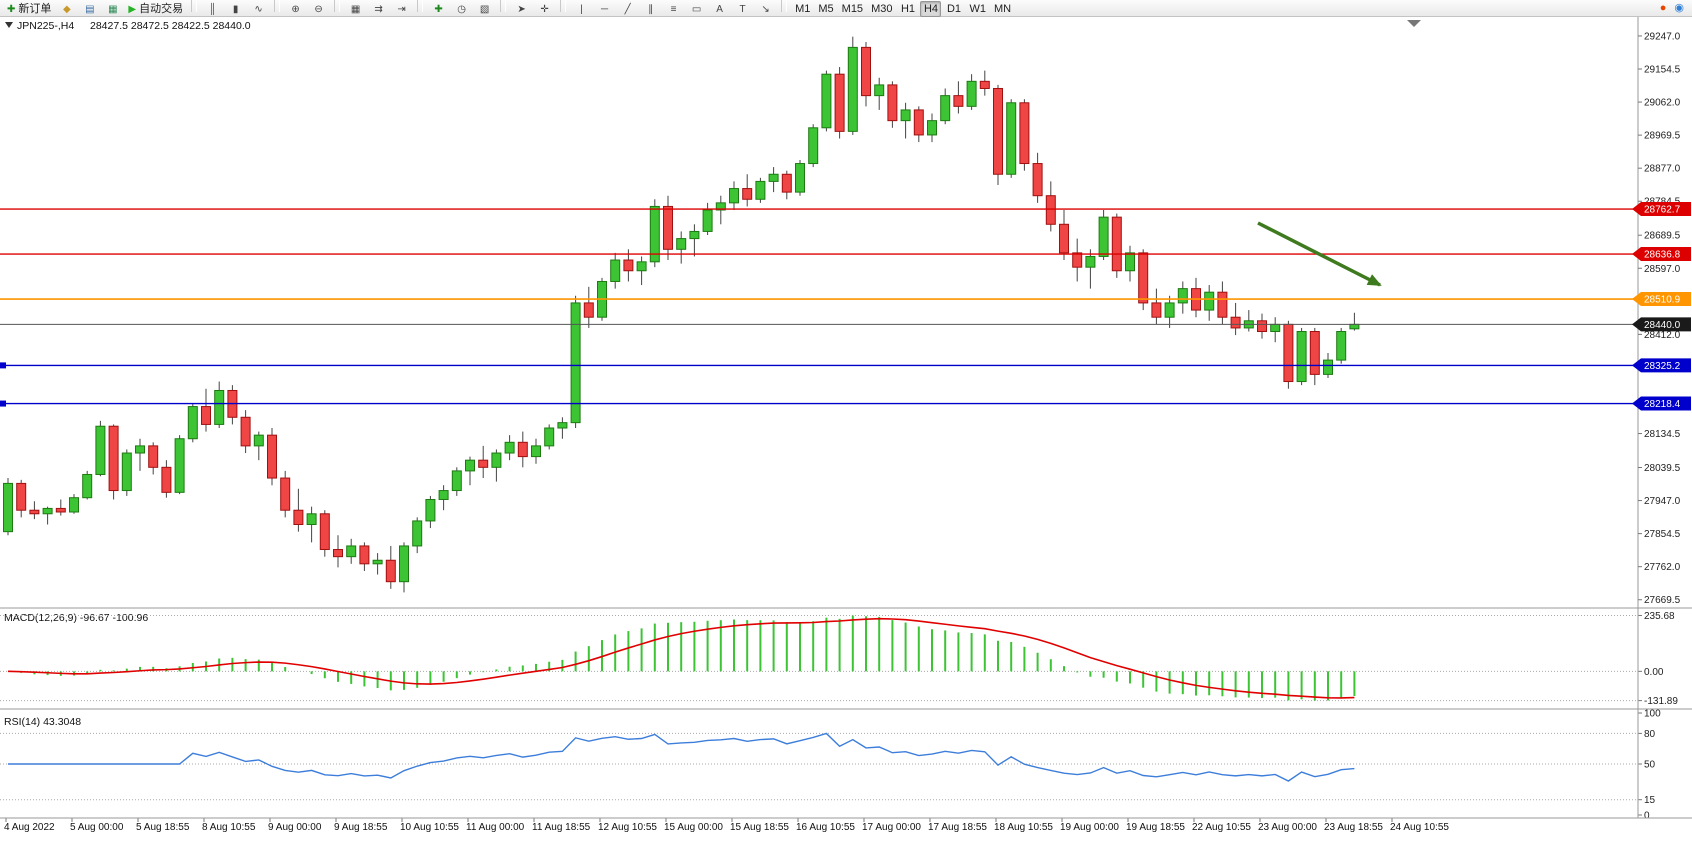 This screenshot has width=1692, height=844. Describe the element at coordinates (561, 827) in the screenshot. I see `svg-text: 11 Aug 18:55` at that location.